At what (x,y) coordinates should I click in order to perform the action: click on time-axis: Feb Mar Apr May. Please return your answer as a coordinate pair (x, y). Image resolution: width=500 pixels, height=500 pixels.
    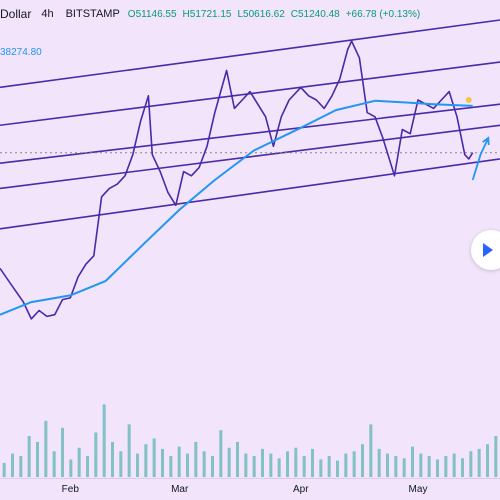
    Looking at the image, I should click on (250, 489).